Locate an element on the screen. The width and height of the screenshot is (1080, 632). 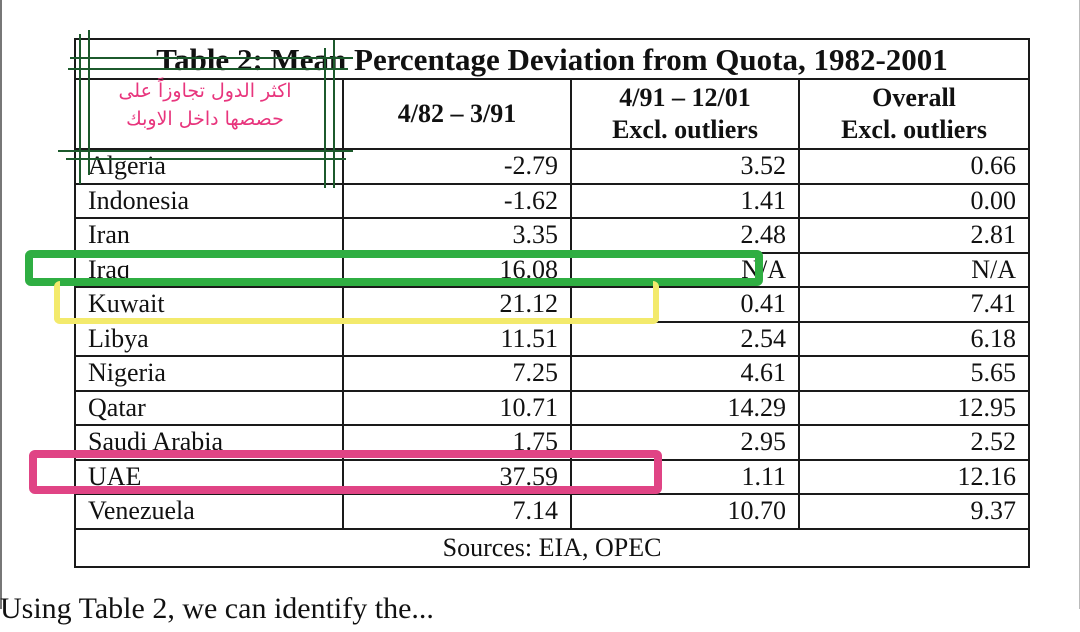
table-row: Qatar 10.71 14.29 12.95 is located at coordinates (552, 407).